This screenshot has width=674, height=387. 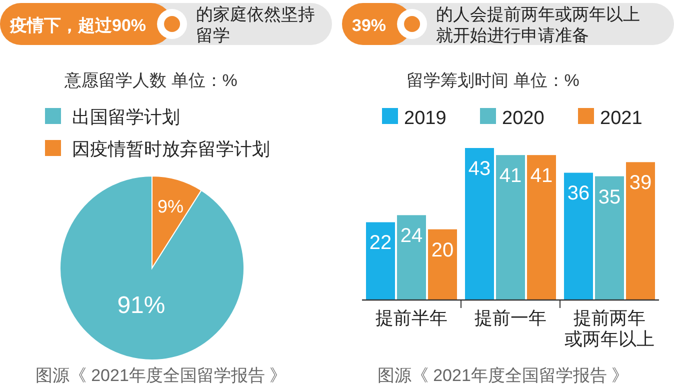 I want to click on x-tick-label: 提前半年, so click(x=412, y=318).